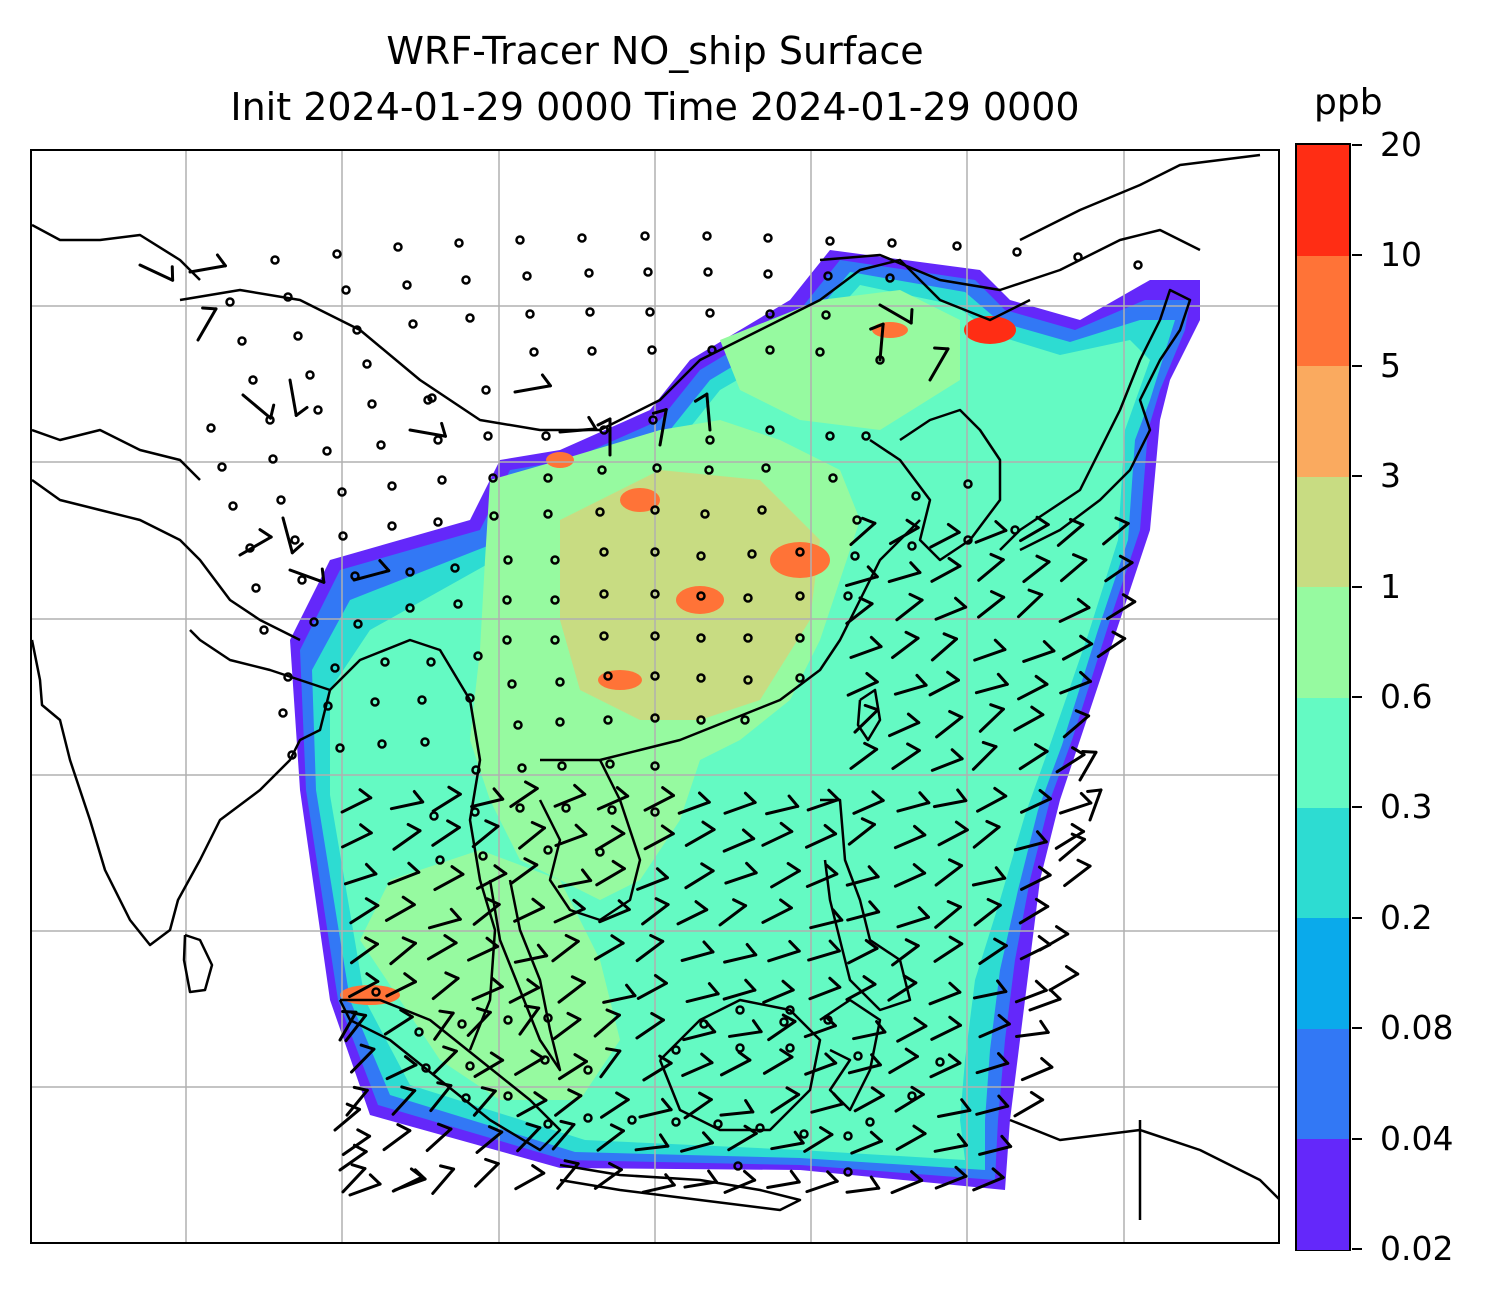 This screenshot has width=1502, height=1306. What do you see at coordinates (1357, 917) in the screenshot?
I see `colorbar-tick` at bounding box center [1357, 917].